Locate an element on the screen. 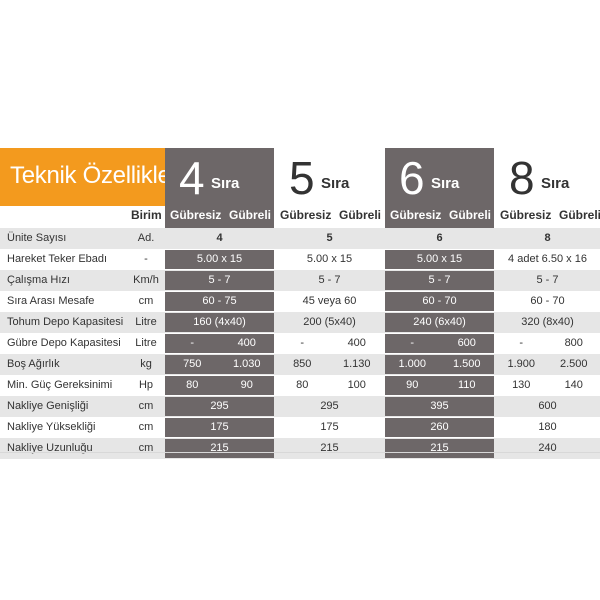 The image size is (600, 600). title-banner is located at coordinates (82, 177).